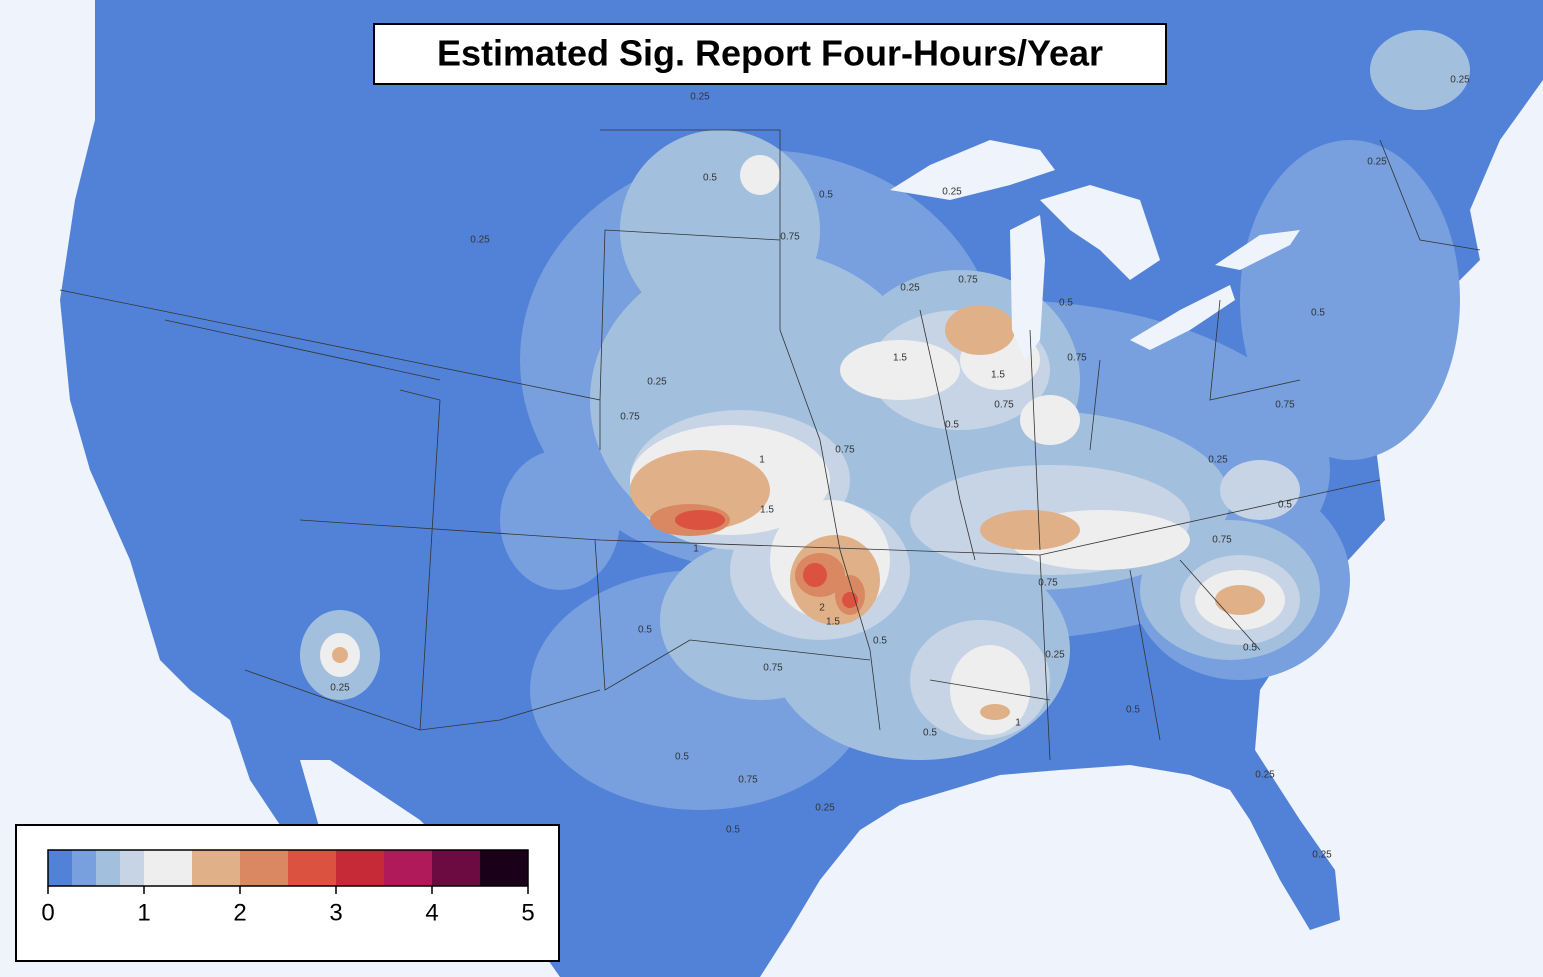 This screenshot has height=977, width=1543. What do you see at coordinates (143, 912) in the screenshot?
I see `colorbar-tick-label: 1` at bounding box center [143, 912].